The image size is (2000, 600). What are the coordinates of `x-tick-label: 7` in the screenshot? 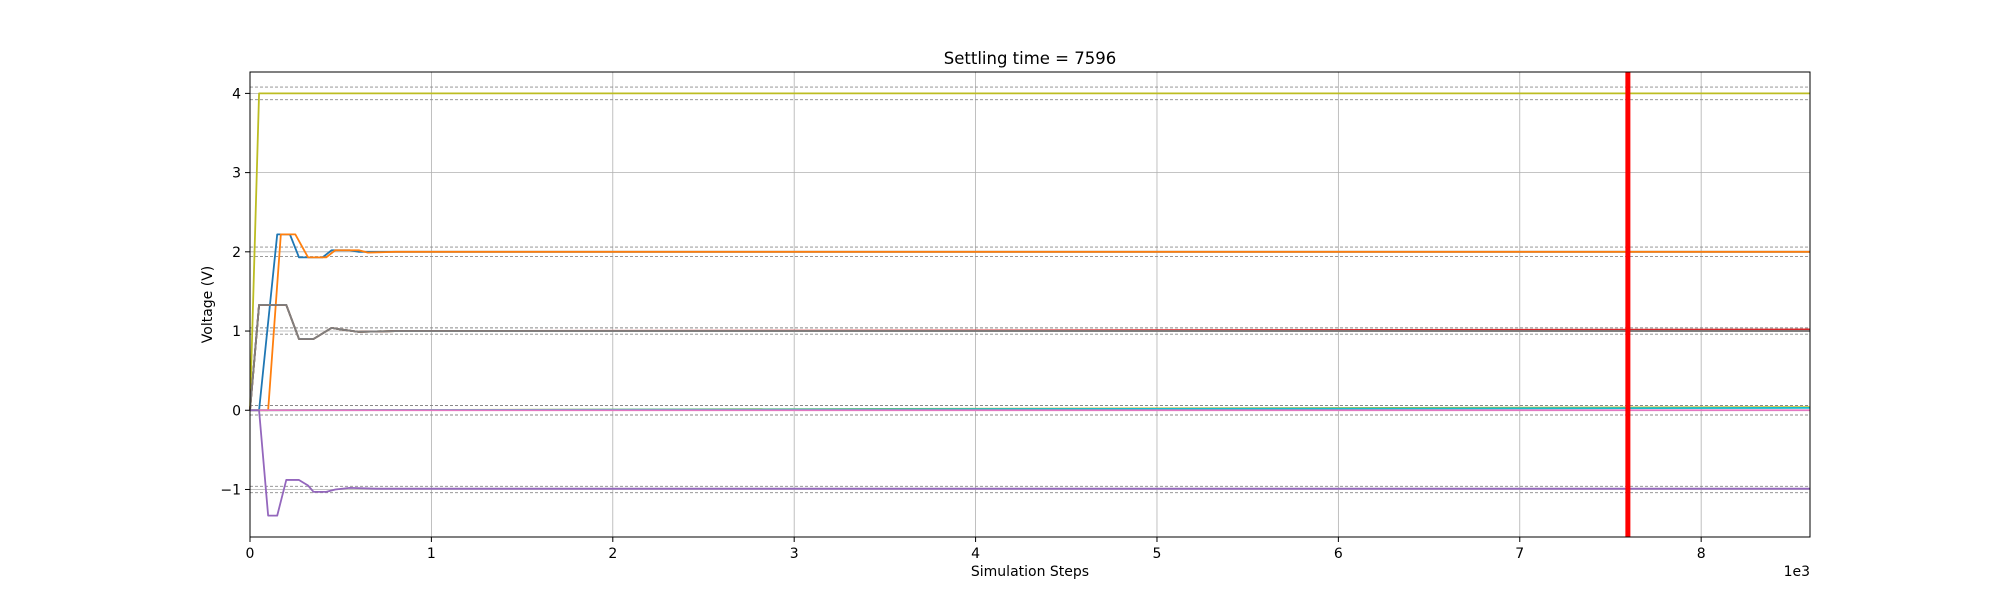 It's located at (1519, 554).